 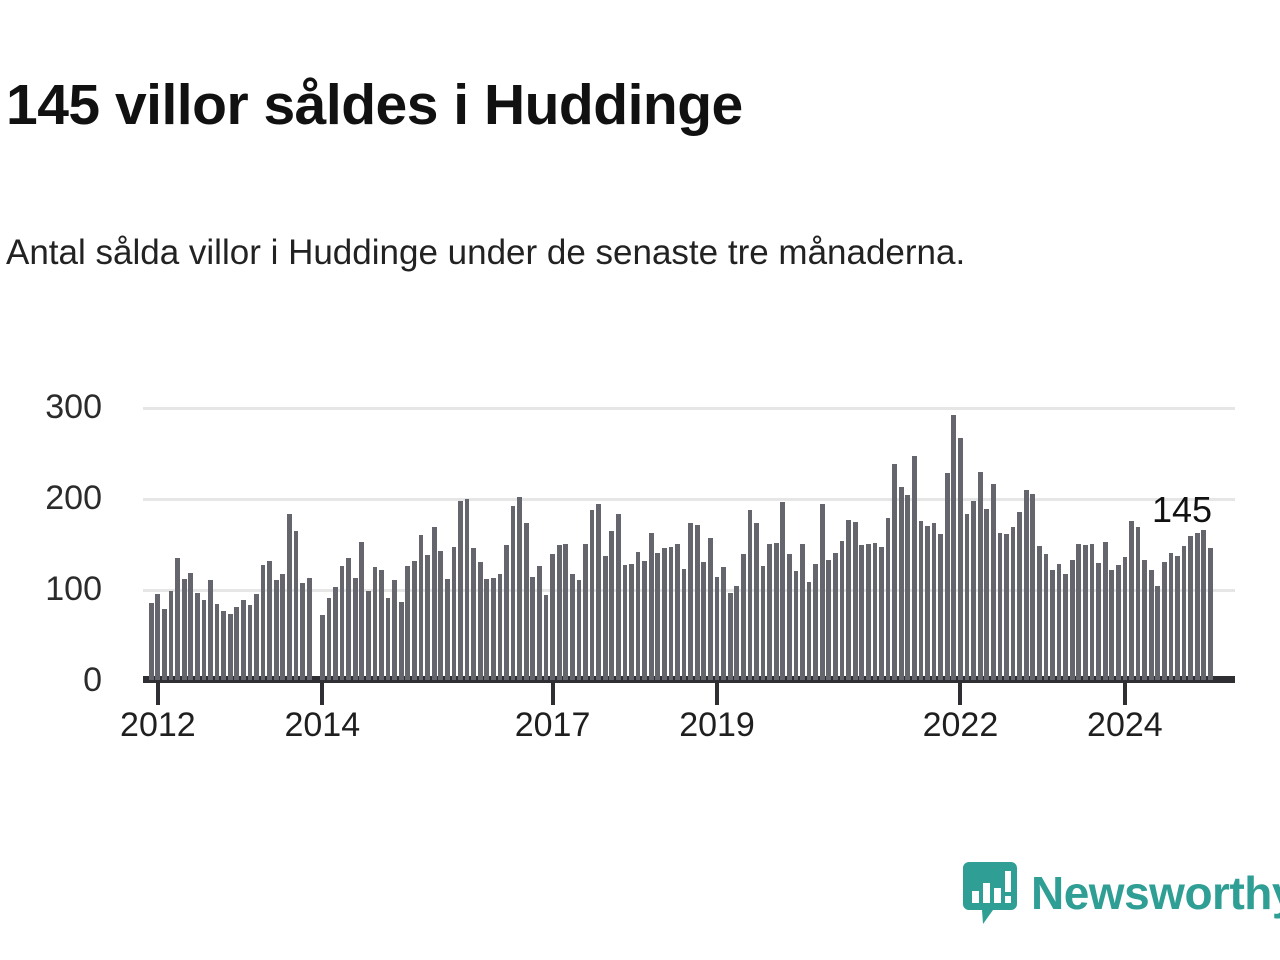 I want to click on y-tick-label-0: 0, so click(x=92, y=680).